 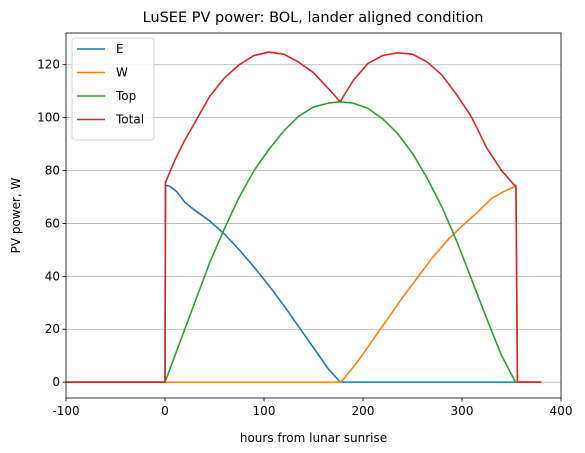 I want to click on x-tick-label: 100, so click(x=264, y=411).